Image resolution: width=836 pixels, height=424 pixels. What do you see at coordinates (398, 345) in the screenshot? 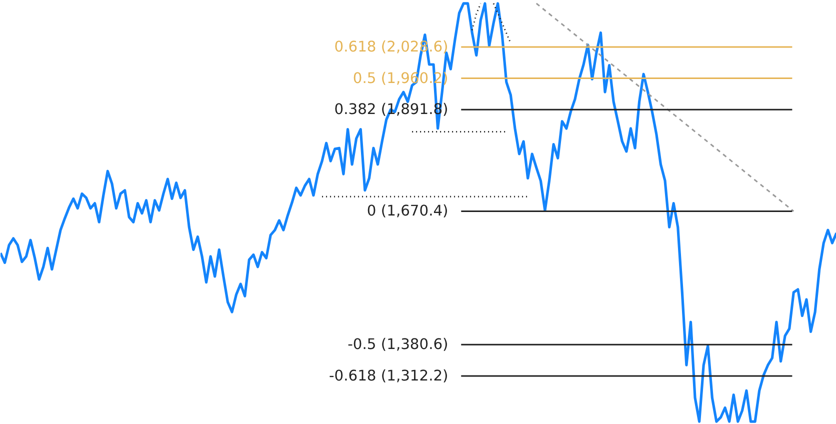
I see `annotation: -0.5 (1,380.6)` at bounding box center [398, 345].